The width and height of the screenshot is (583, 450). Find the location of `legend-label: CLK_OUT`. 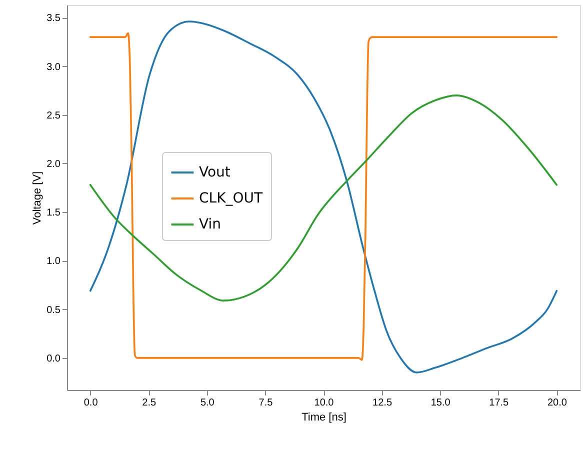

legend-label: CLK_OUT is located at coordinates (231, 198).